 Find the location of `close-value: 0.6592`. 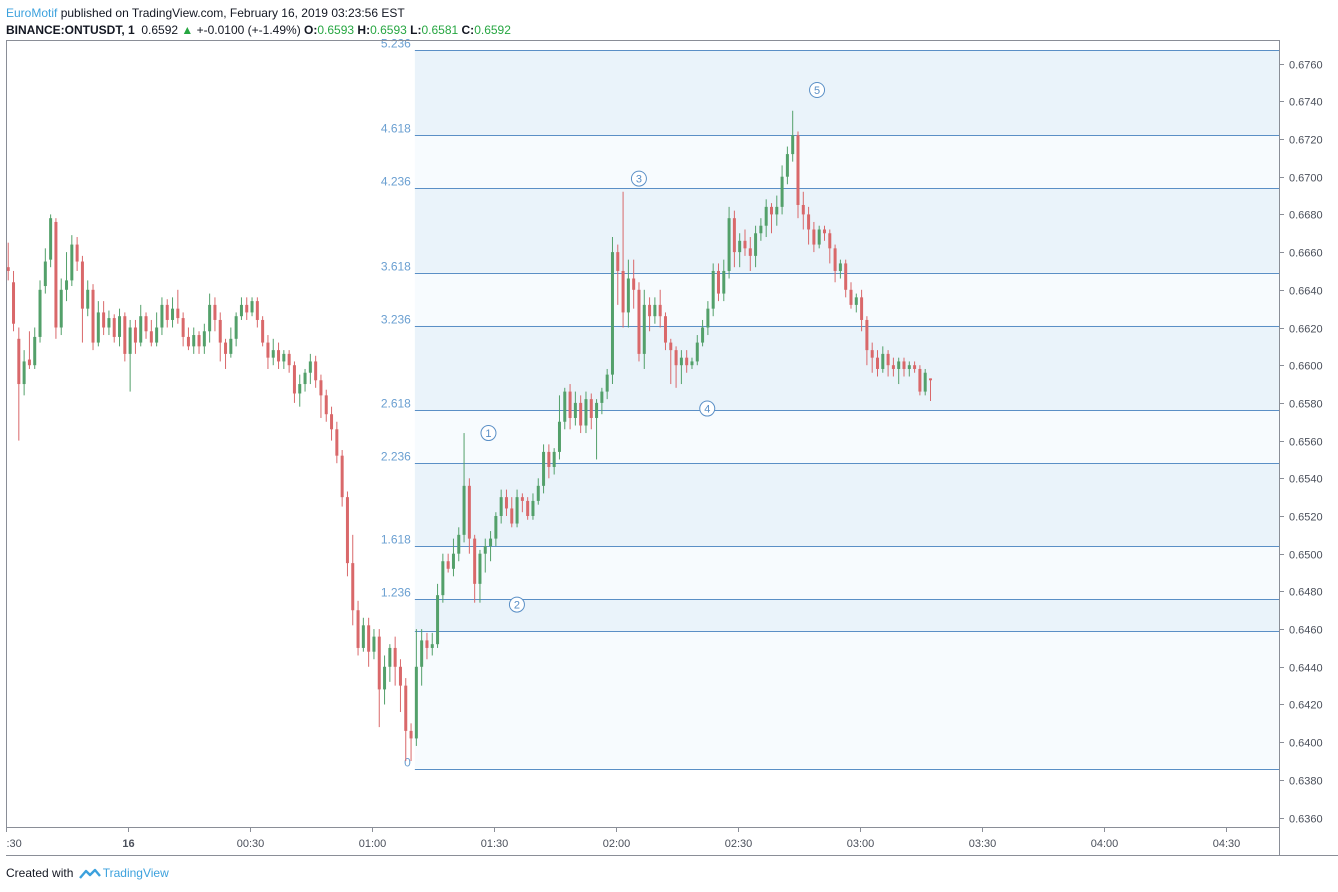

close-value: 0.6592 is located at coordinates (492, 30).